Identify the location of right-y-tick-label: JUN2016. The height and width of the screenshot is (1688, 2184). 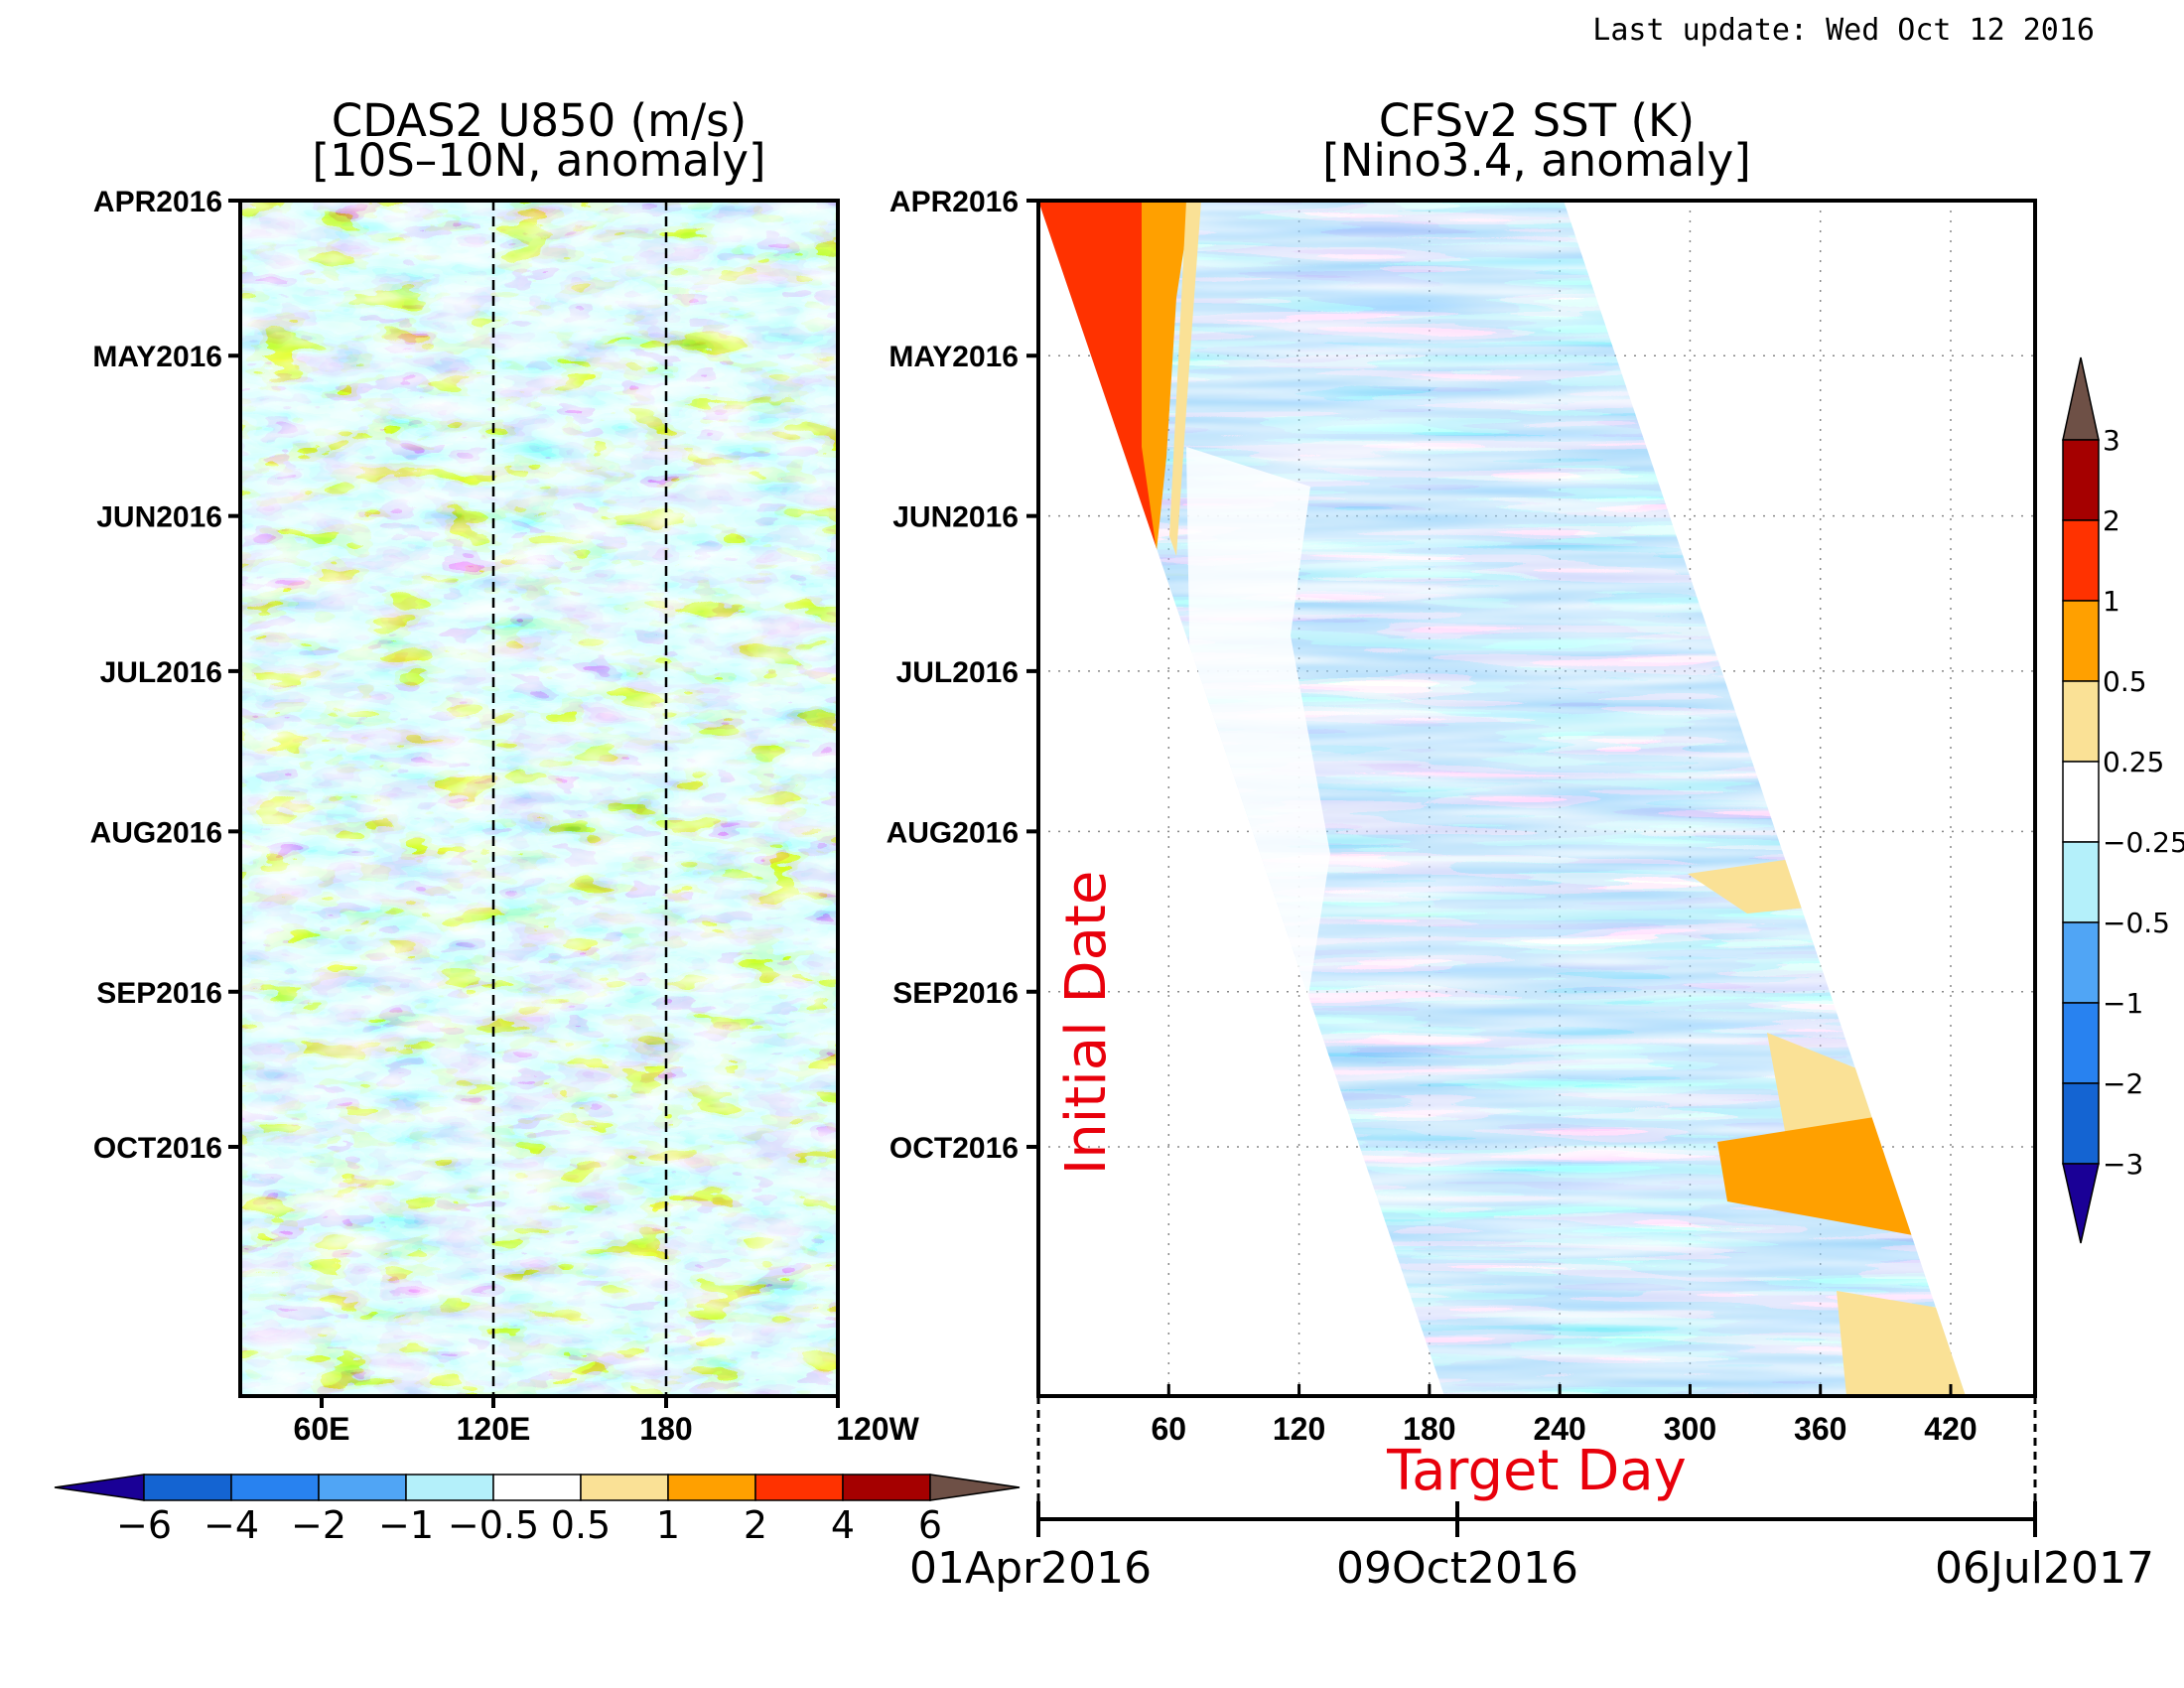
(955, 517).